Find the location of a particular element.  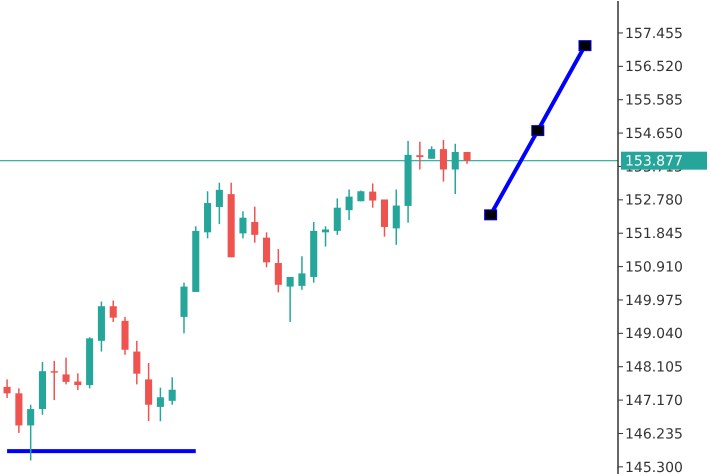

ref-line-label: 153.877 is located at coordinates (654, 162).